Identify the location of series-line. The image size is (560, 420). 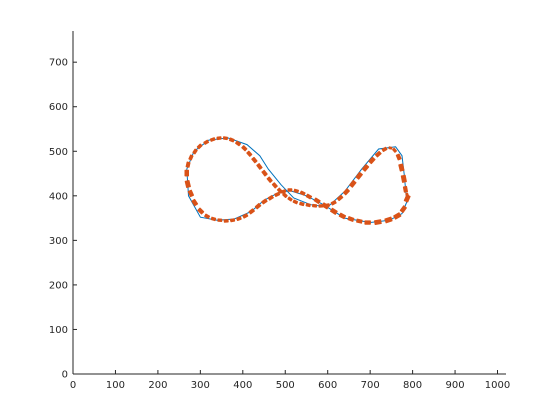
(297, 180).